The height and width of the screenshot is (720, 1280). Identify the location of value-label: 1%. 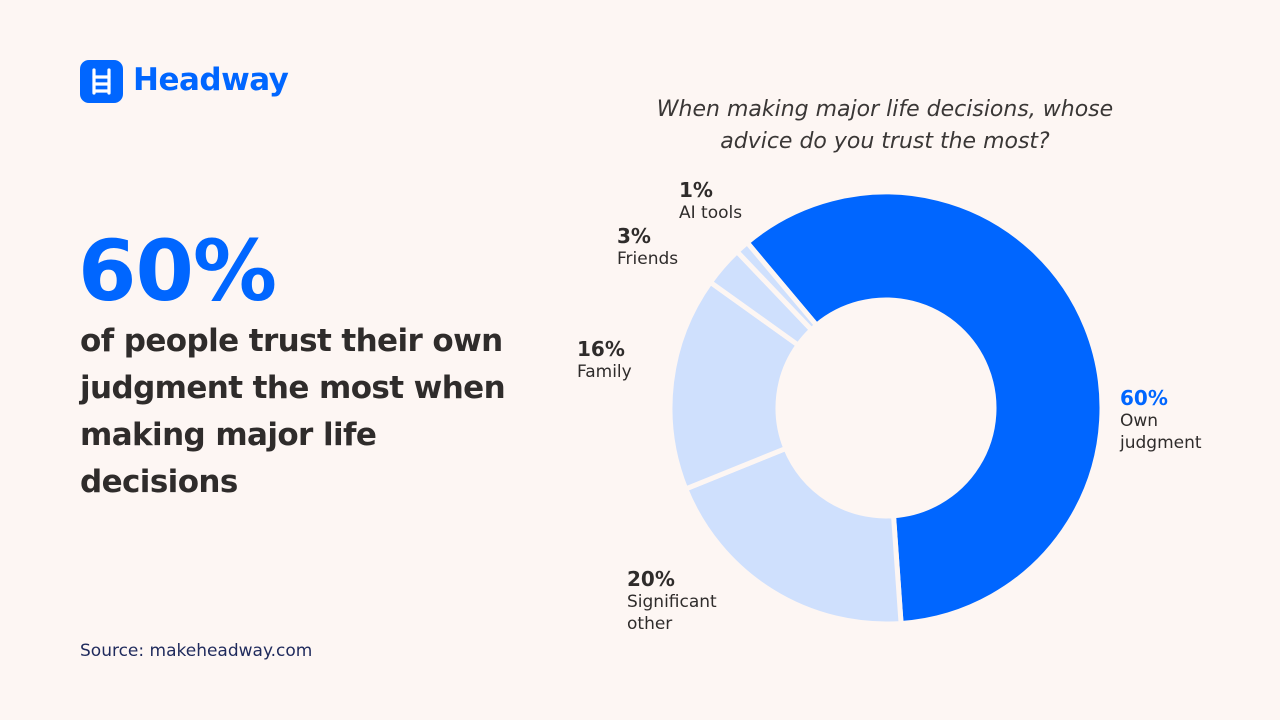
(696, 190).